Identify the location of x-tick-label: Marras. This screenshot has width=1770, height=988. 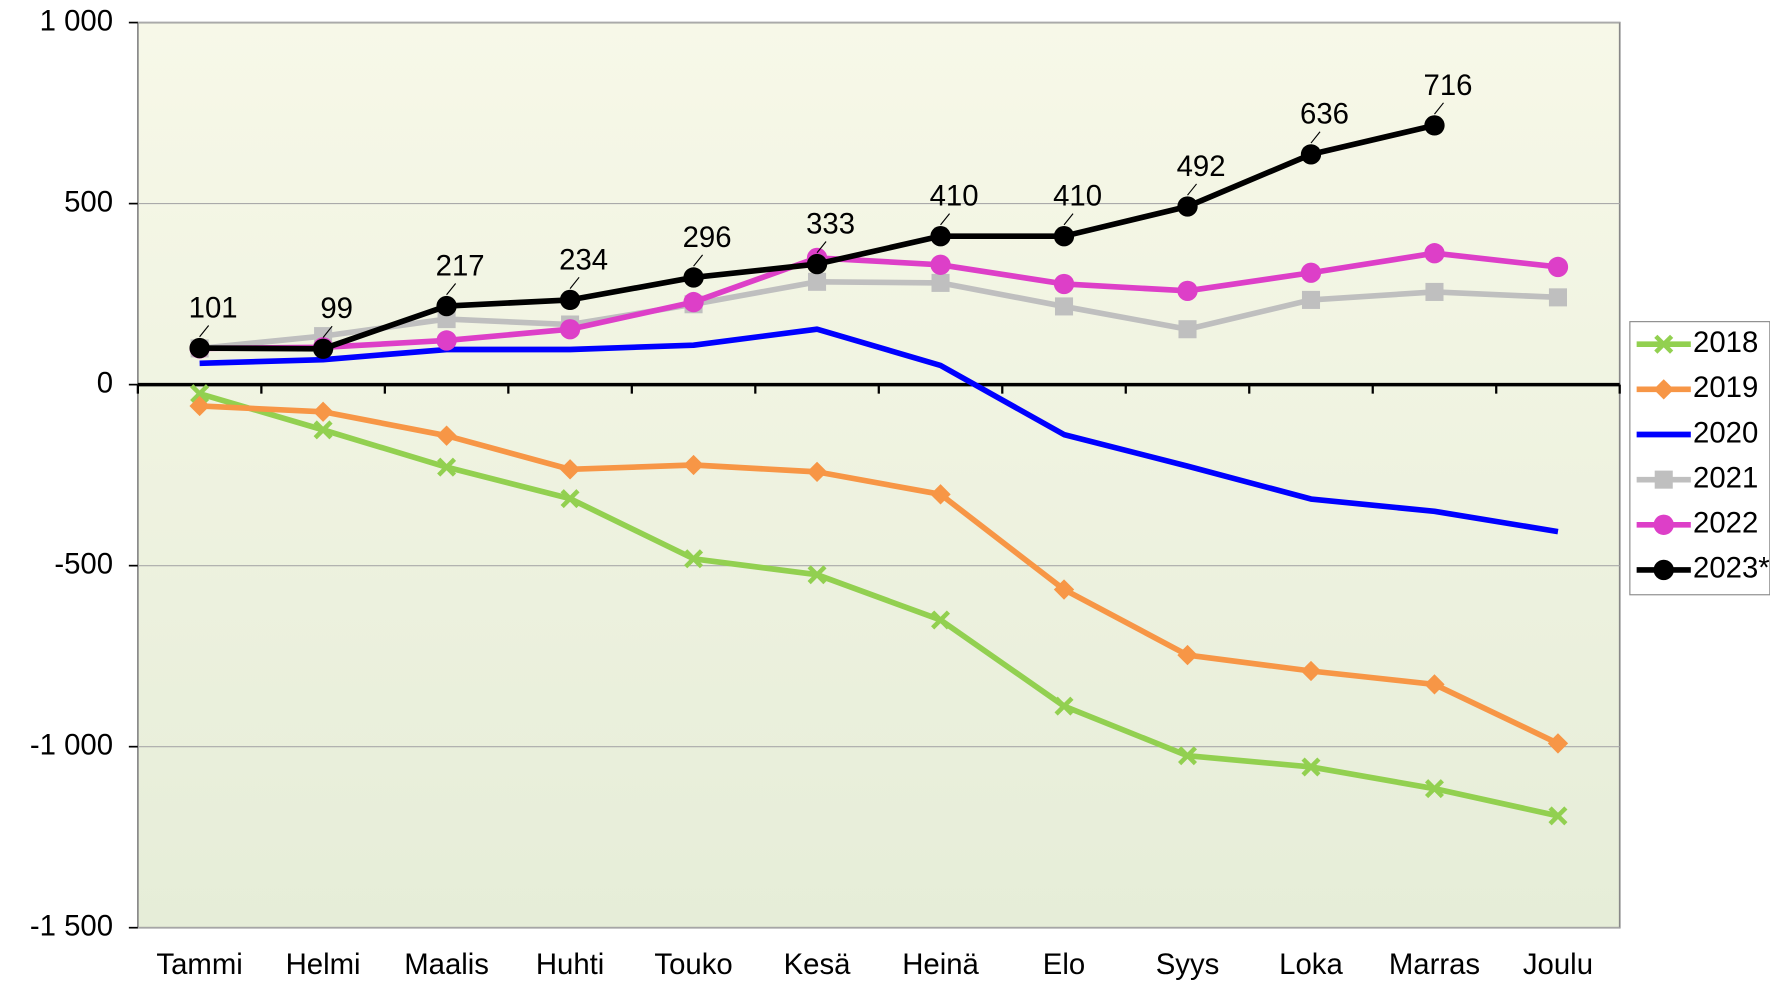
(1434, 964).